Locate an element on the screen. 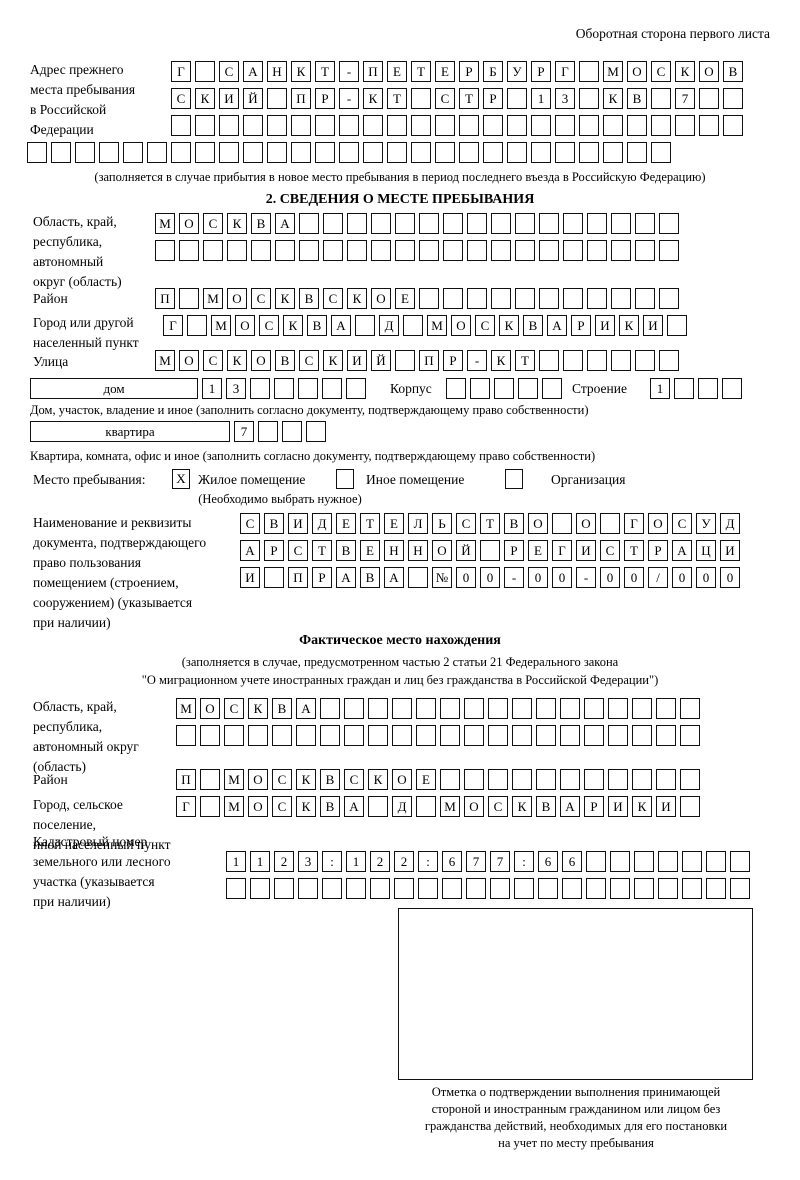  char-cell: Н is located at coordinates (394, 550).